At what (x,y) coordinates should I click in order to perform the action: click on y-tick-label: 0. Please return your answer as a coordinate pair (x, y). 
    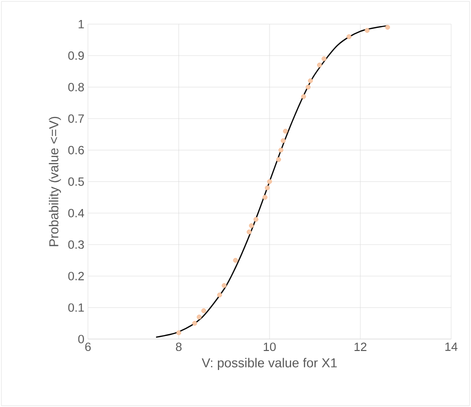
    Looking at the image, I should click on (81, 339).